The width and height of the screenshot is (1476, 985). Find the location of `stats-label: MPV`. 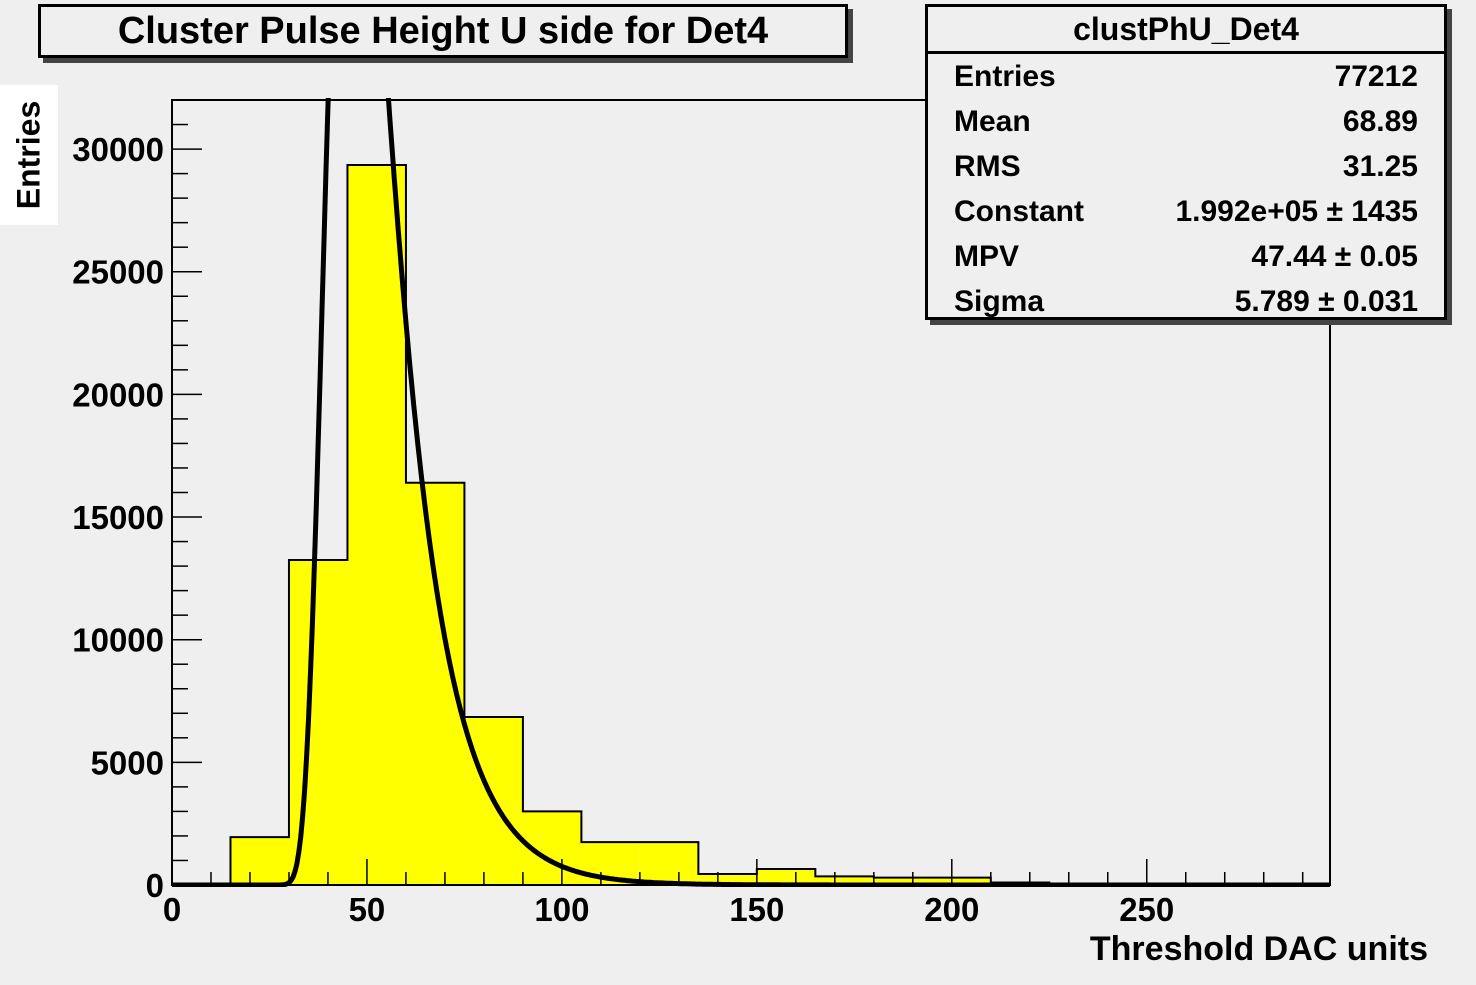

stats-label: MPV is located at coordinates (987, 256).